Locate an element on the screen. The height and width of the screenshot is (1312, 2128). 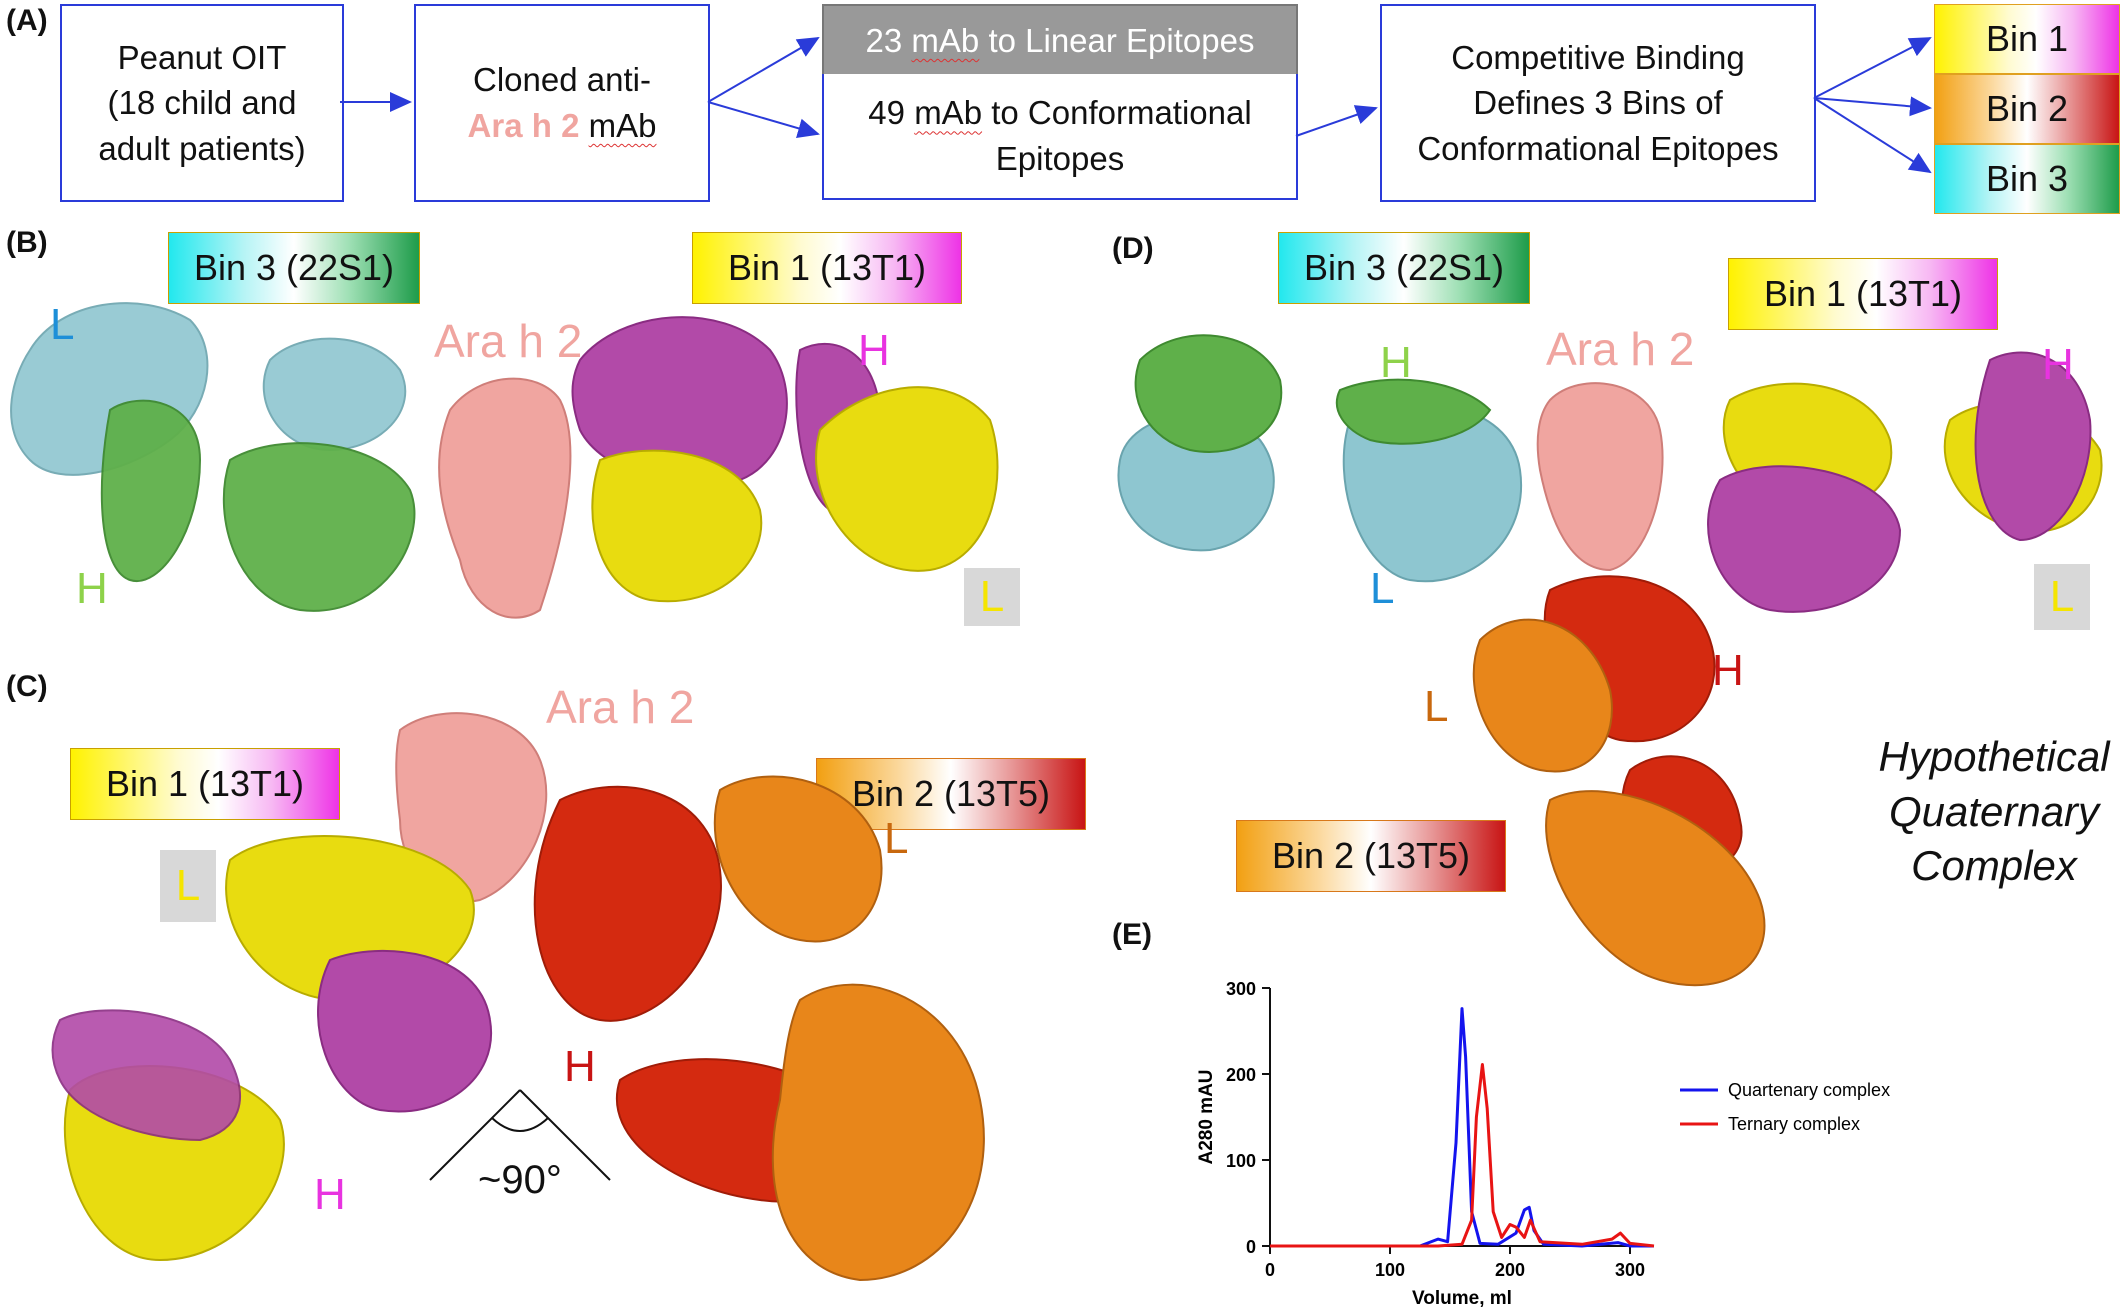
panel-label-c: (C) is located at coordinates (27, 686).